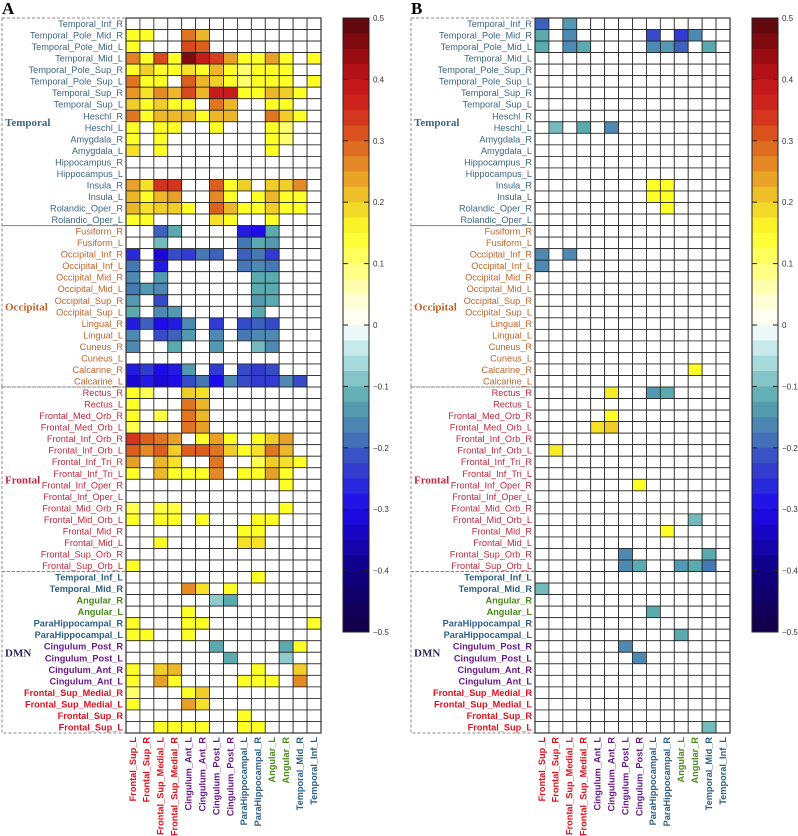 This screenshot has height=836, width=798. What do you see at coordinates (375, 325) in the screenshot?
I see `colorbar-tick-label: 0` at bounding box center [375, 325].